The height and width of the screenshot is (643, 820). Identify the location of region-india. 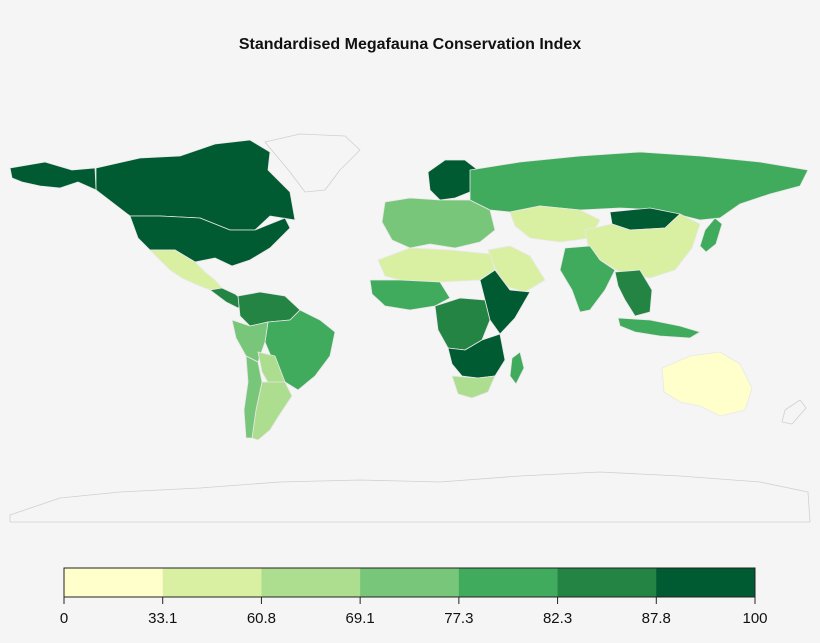
(587, 279).